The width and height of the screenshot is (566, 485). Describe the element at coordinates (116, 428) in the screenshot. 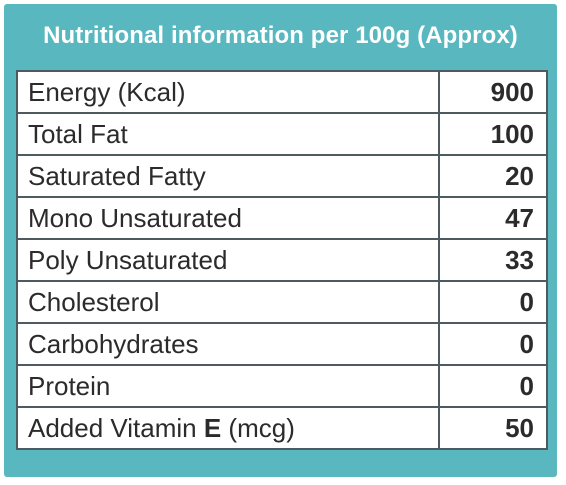

I see `row-label-prefix: Added Vitamin` at that location.